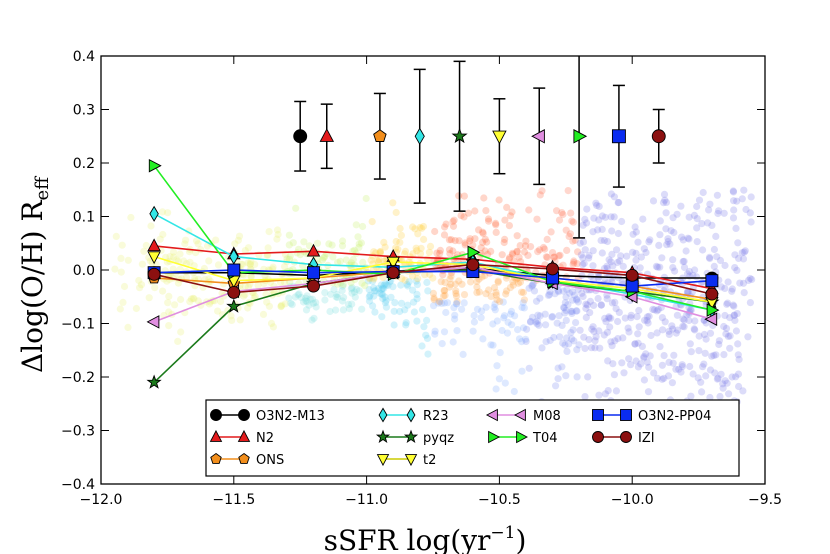  I want to click on legend-entry: pyqz, so click(414, 437).